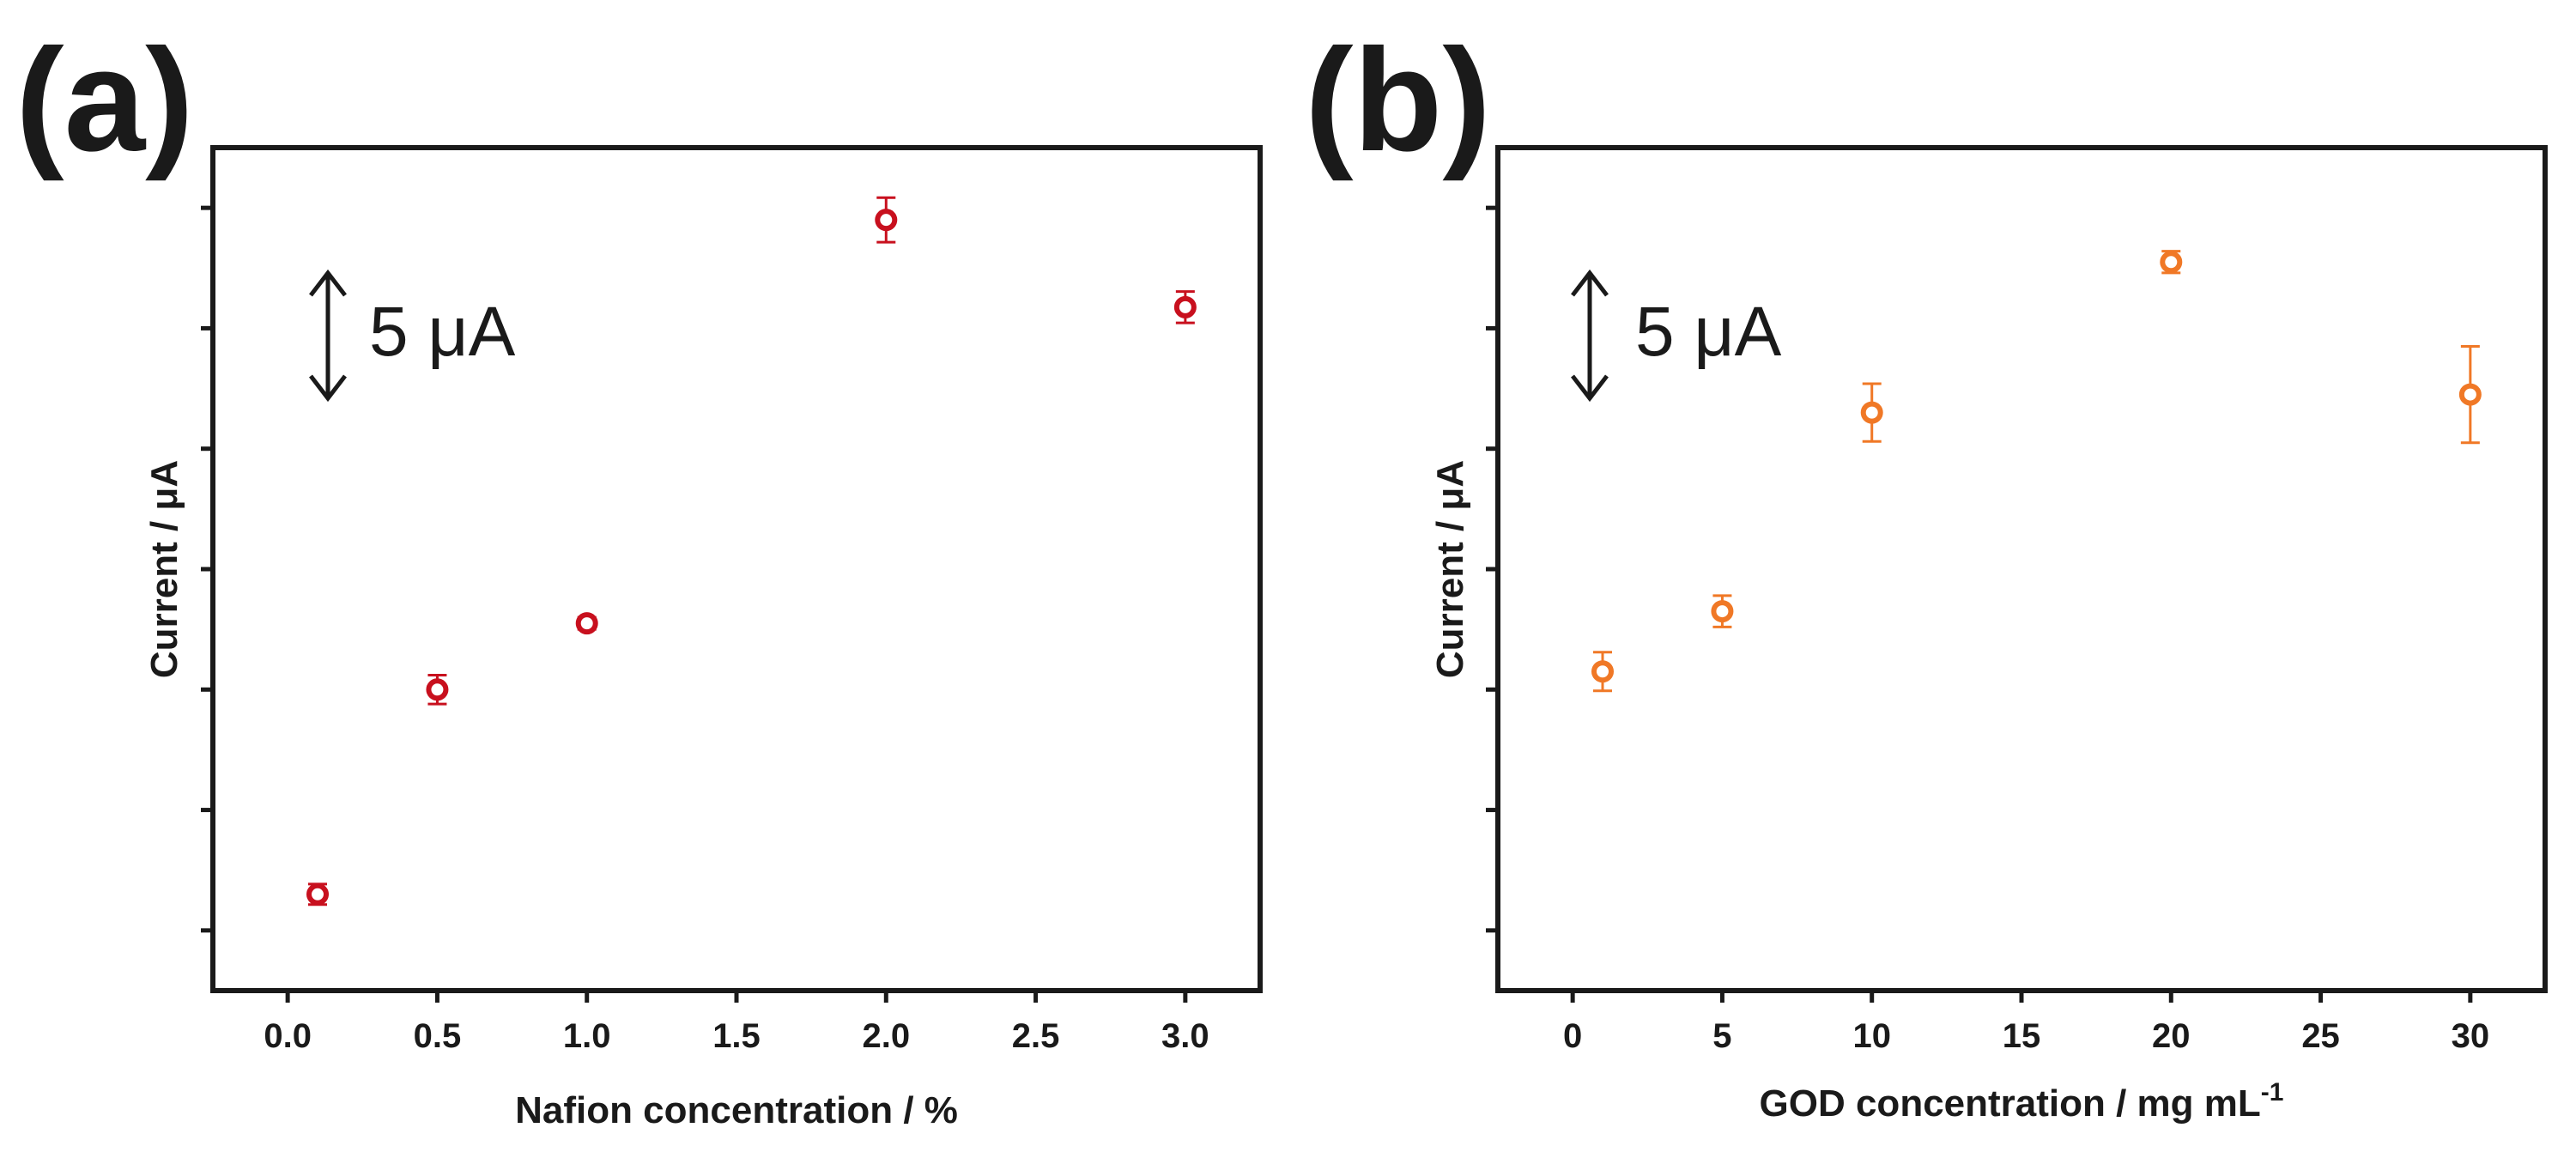 The image size is (2576, 1152). Describe the element at coordinates (2471, 1036) in the screenshot. I see `panel-b-x-tick-label: 30` at that location.